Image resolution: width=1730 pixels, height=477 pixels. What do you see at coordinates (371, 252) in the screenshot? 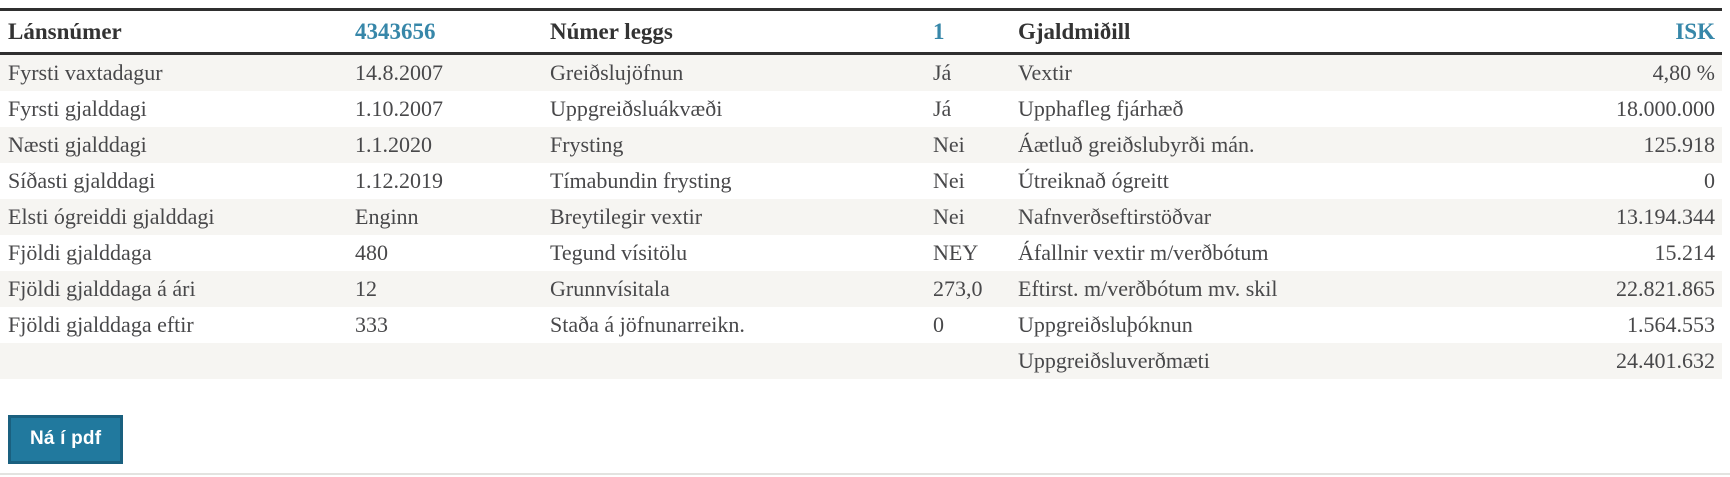
I see `row-value: 480` at bounding box center [371, 252].